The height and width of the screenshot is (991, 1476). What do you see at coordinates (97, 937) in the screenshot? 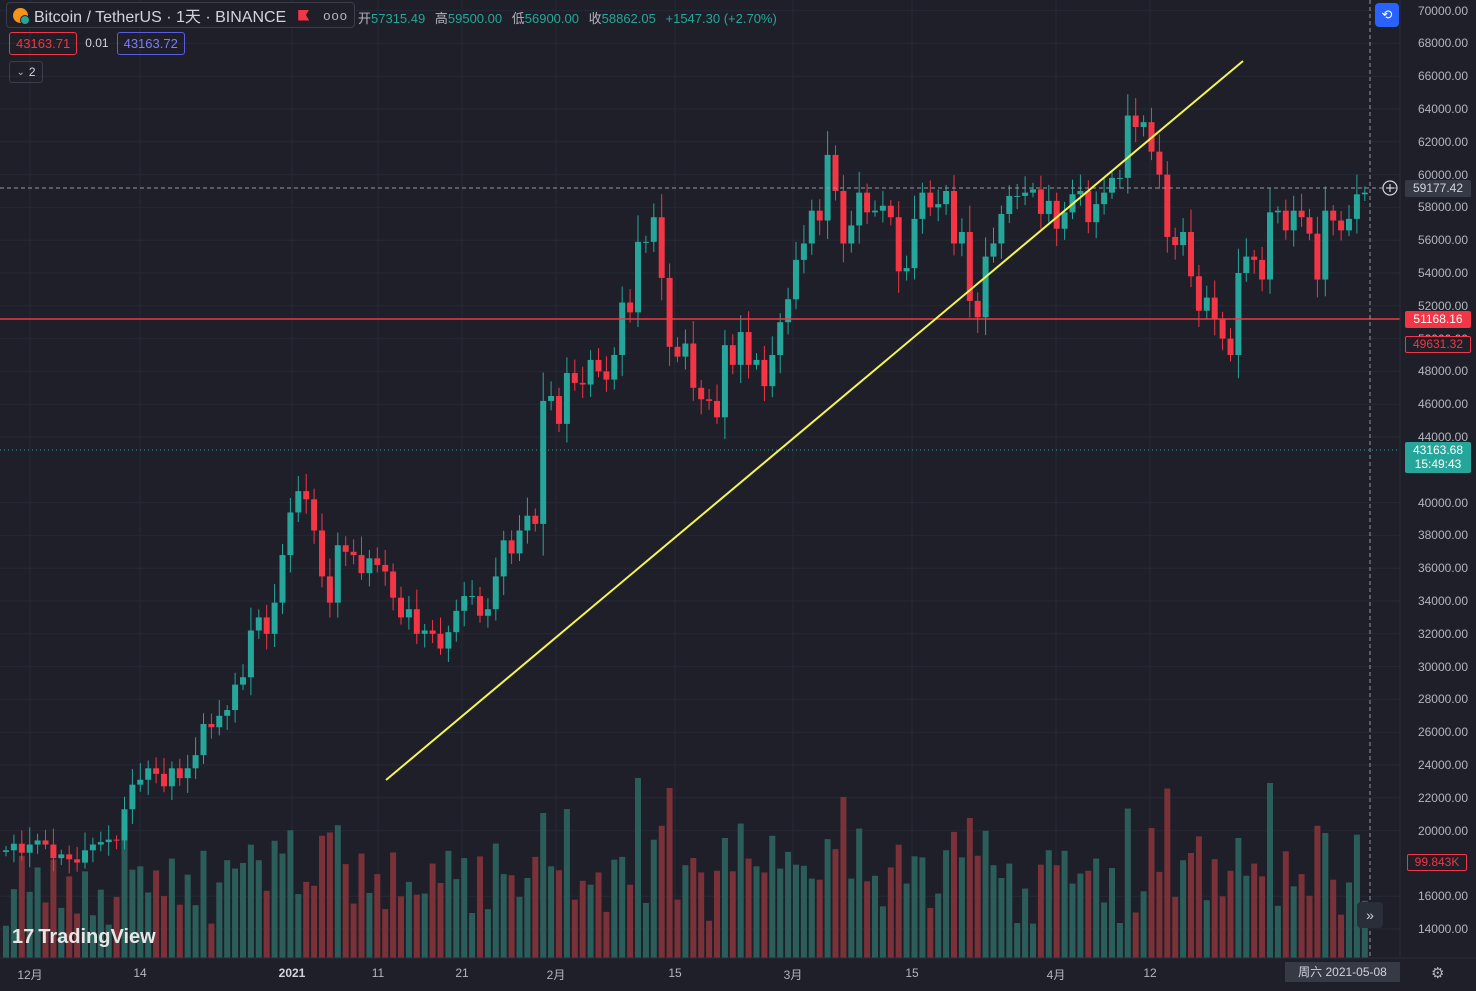
I see `tradingview-logo-text: TradingView` at bounding box center [97, 937].